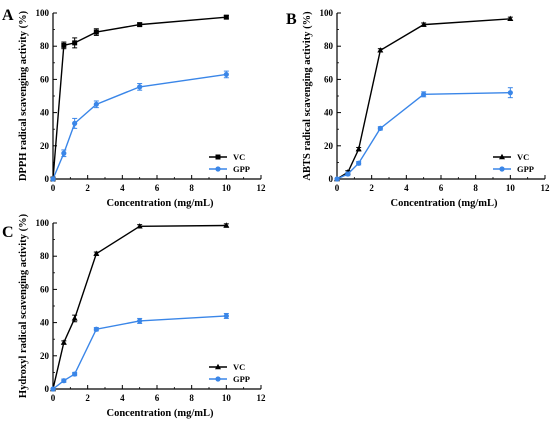 The height and width of the screenshot is (427, 550). I want to click on y-axis-title: DPPH radical scavenging activity (%), so click(23, 95).